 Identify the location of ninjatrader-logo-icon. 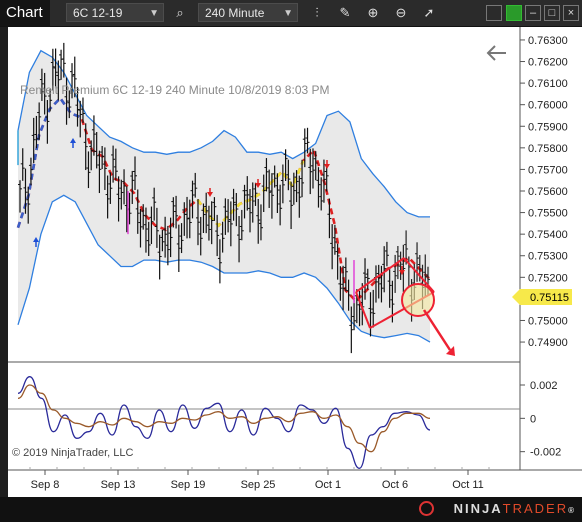
(426, 508).